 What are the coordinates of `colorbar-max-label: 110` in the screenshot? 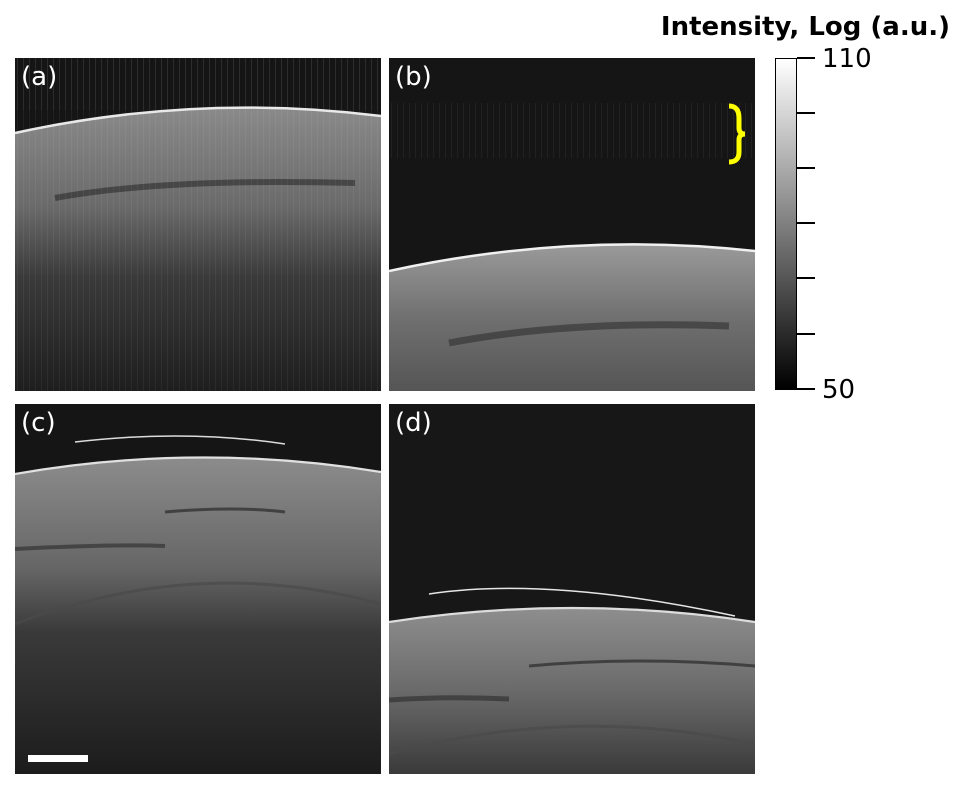 It's located at (847, 59).